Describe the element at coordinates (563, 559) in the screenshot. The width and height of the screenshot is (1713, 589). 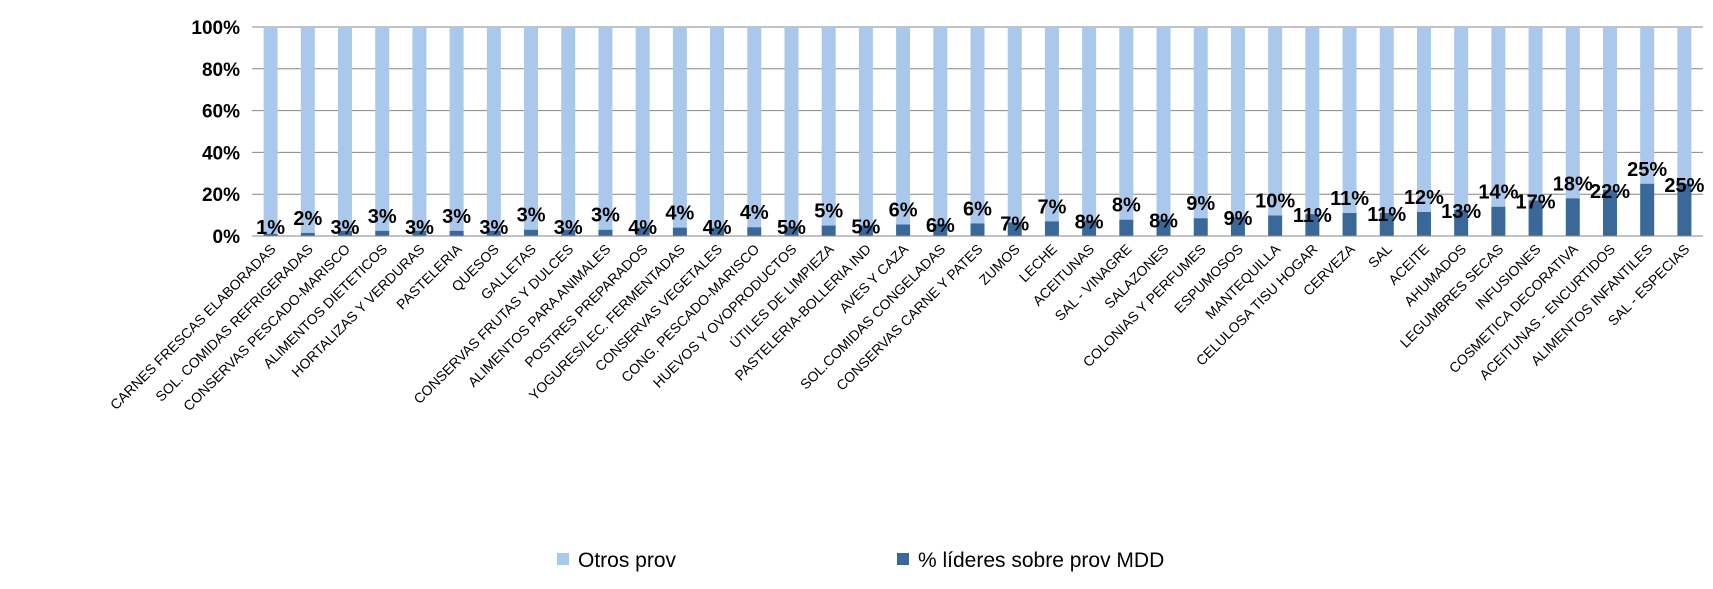
I see `legend-swatch-otros` at that location.